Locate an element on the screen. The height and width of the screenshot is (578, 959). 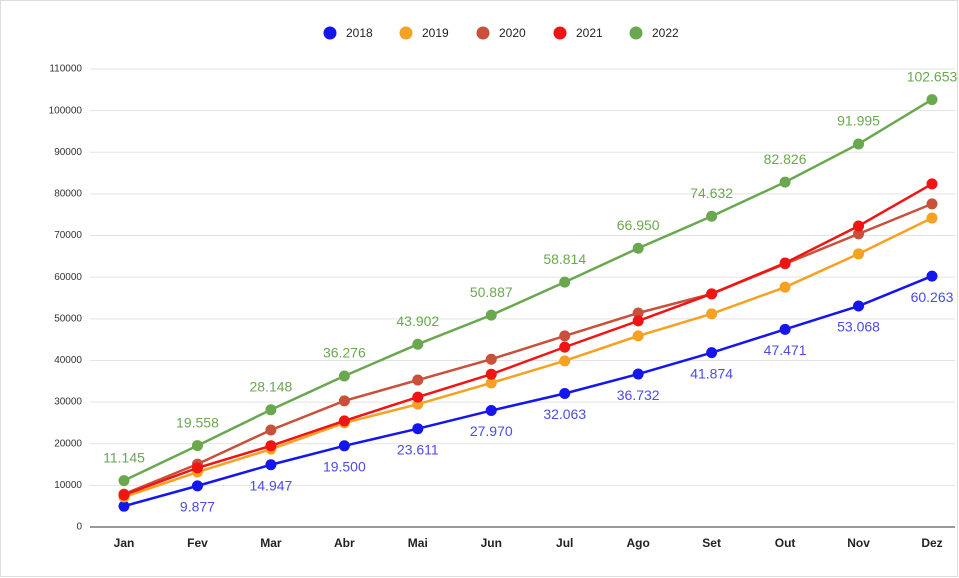
data-label: 9.877 is located at coordinates (197, 507).